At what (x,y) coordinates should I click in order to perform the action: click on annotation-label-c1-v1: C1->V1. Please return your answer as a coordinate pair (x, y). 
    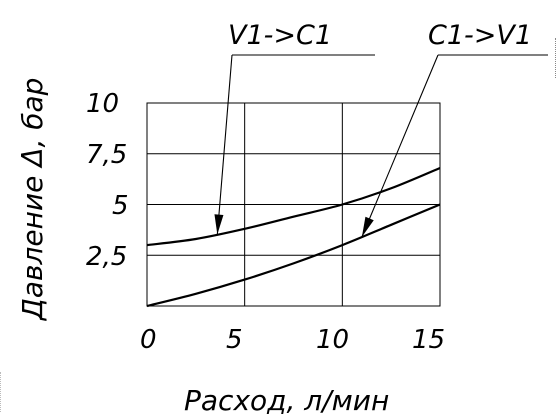
    Looking at the image, I should click on (480, 35).